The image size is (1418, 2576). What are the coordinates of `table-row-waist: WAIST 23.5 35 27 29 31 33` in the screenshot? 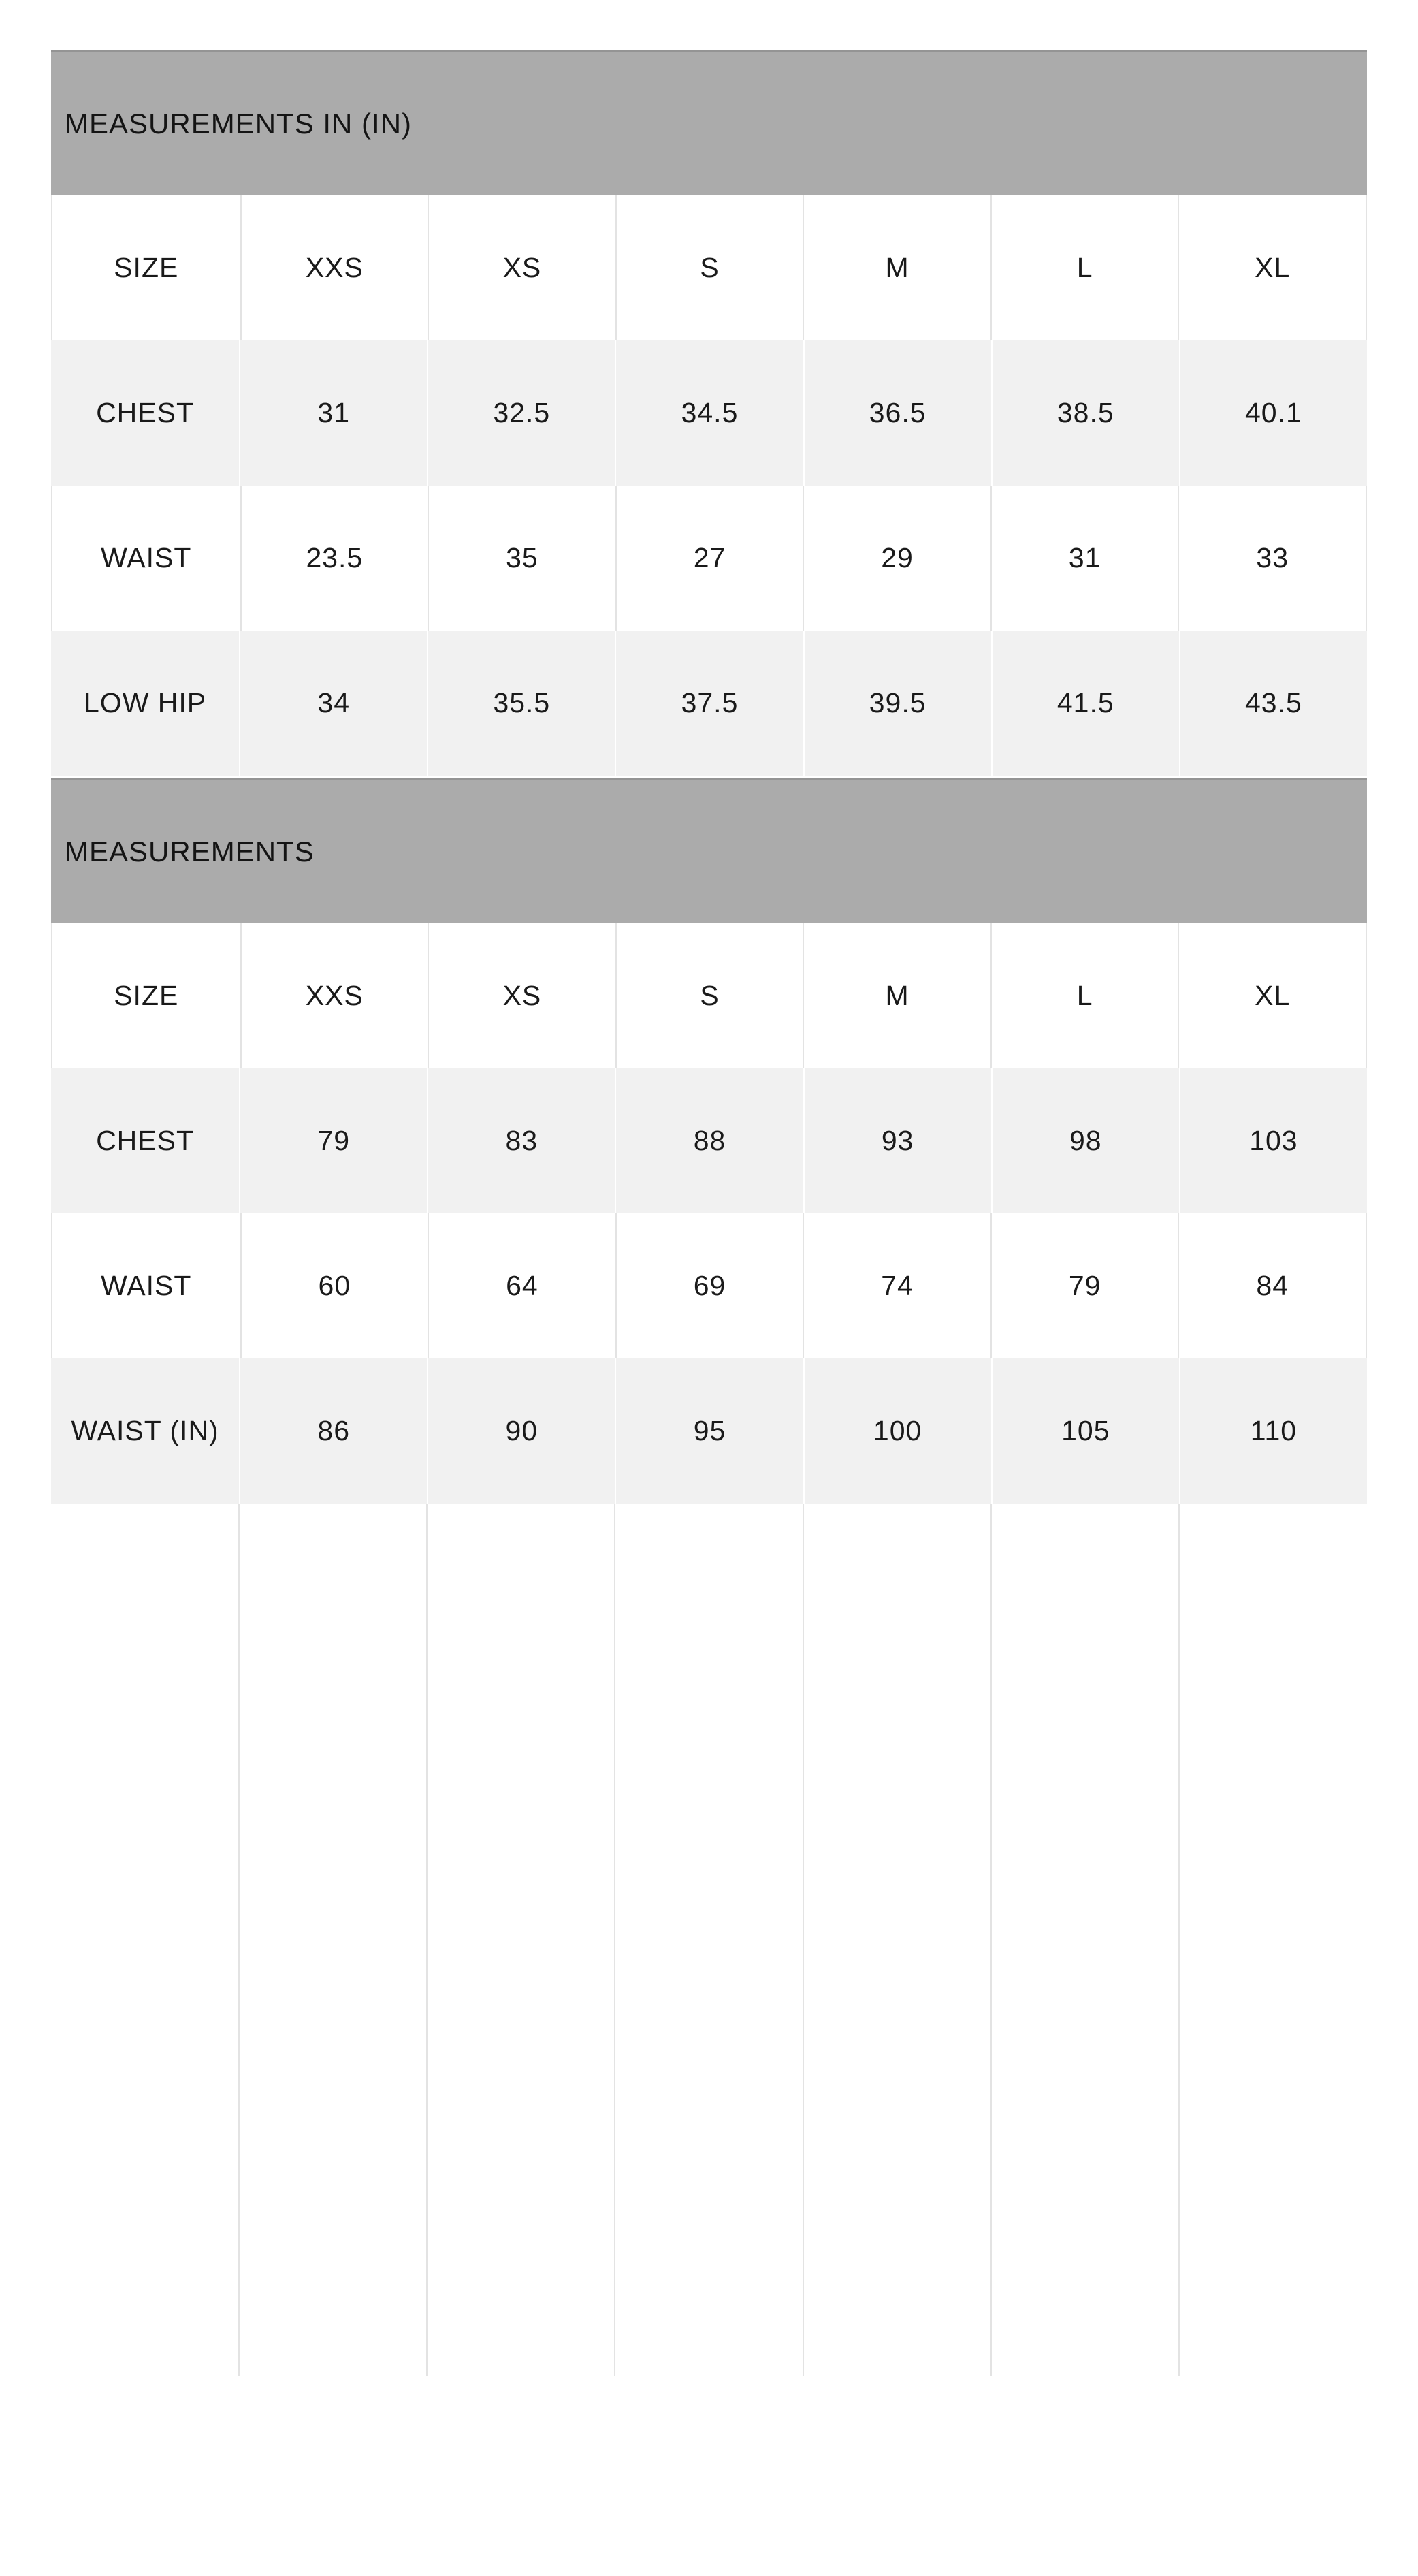 It's located at (709, 558).